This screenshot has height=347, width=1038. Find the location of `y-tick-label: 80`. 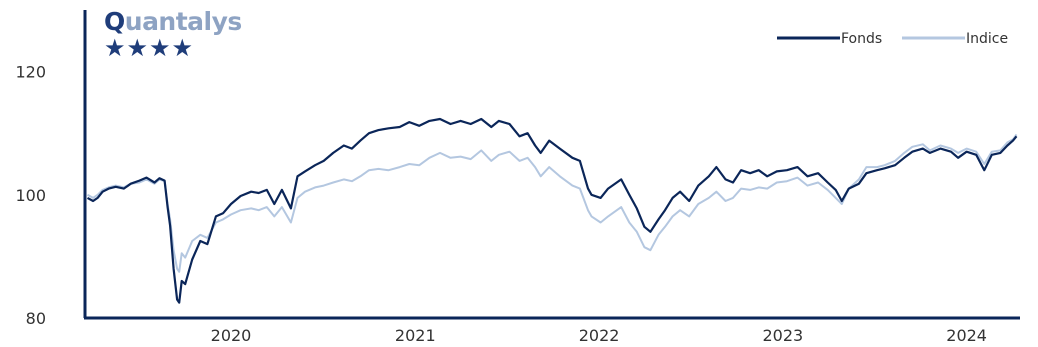

y-tick-label: 80 is located at coordinates (36, 318).